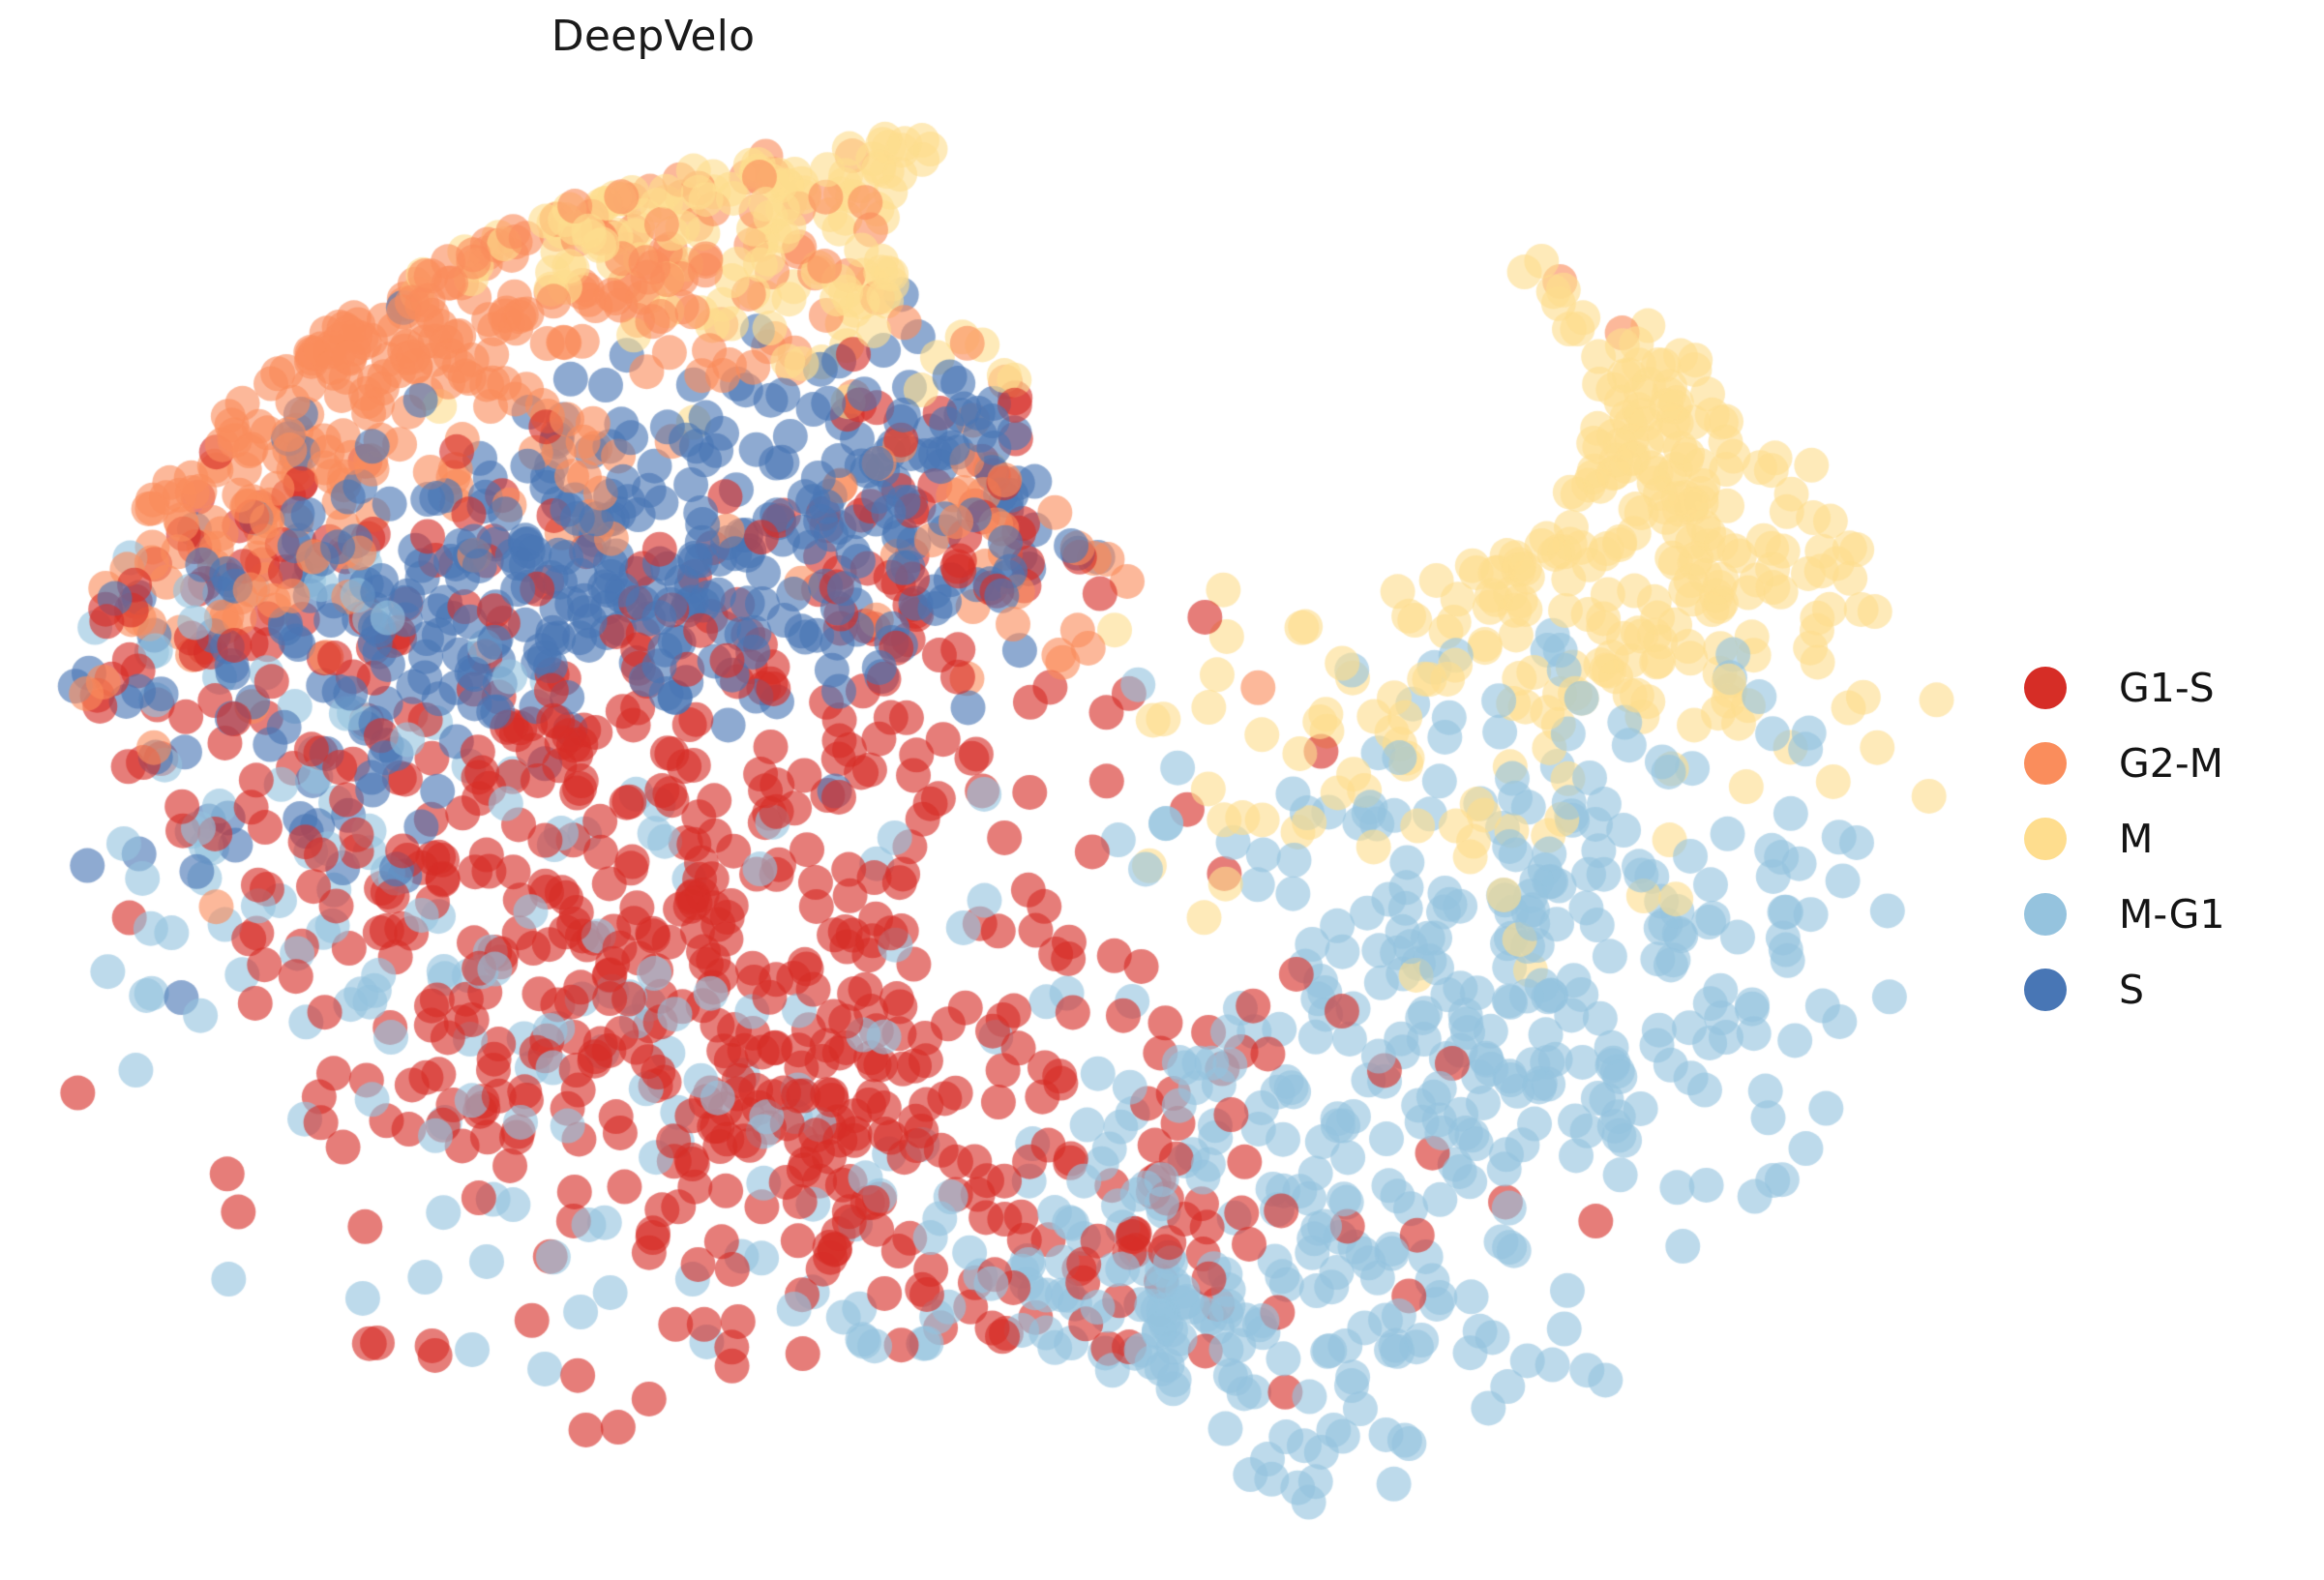 This screenshot has width=2324, height=1580. I want to click on legend-item-label: S, so click(2132, 989).